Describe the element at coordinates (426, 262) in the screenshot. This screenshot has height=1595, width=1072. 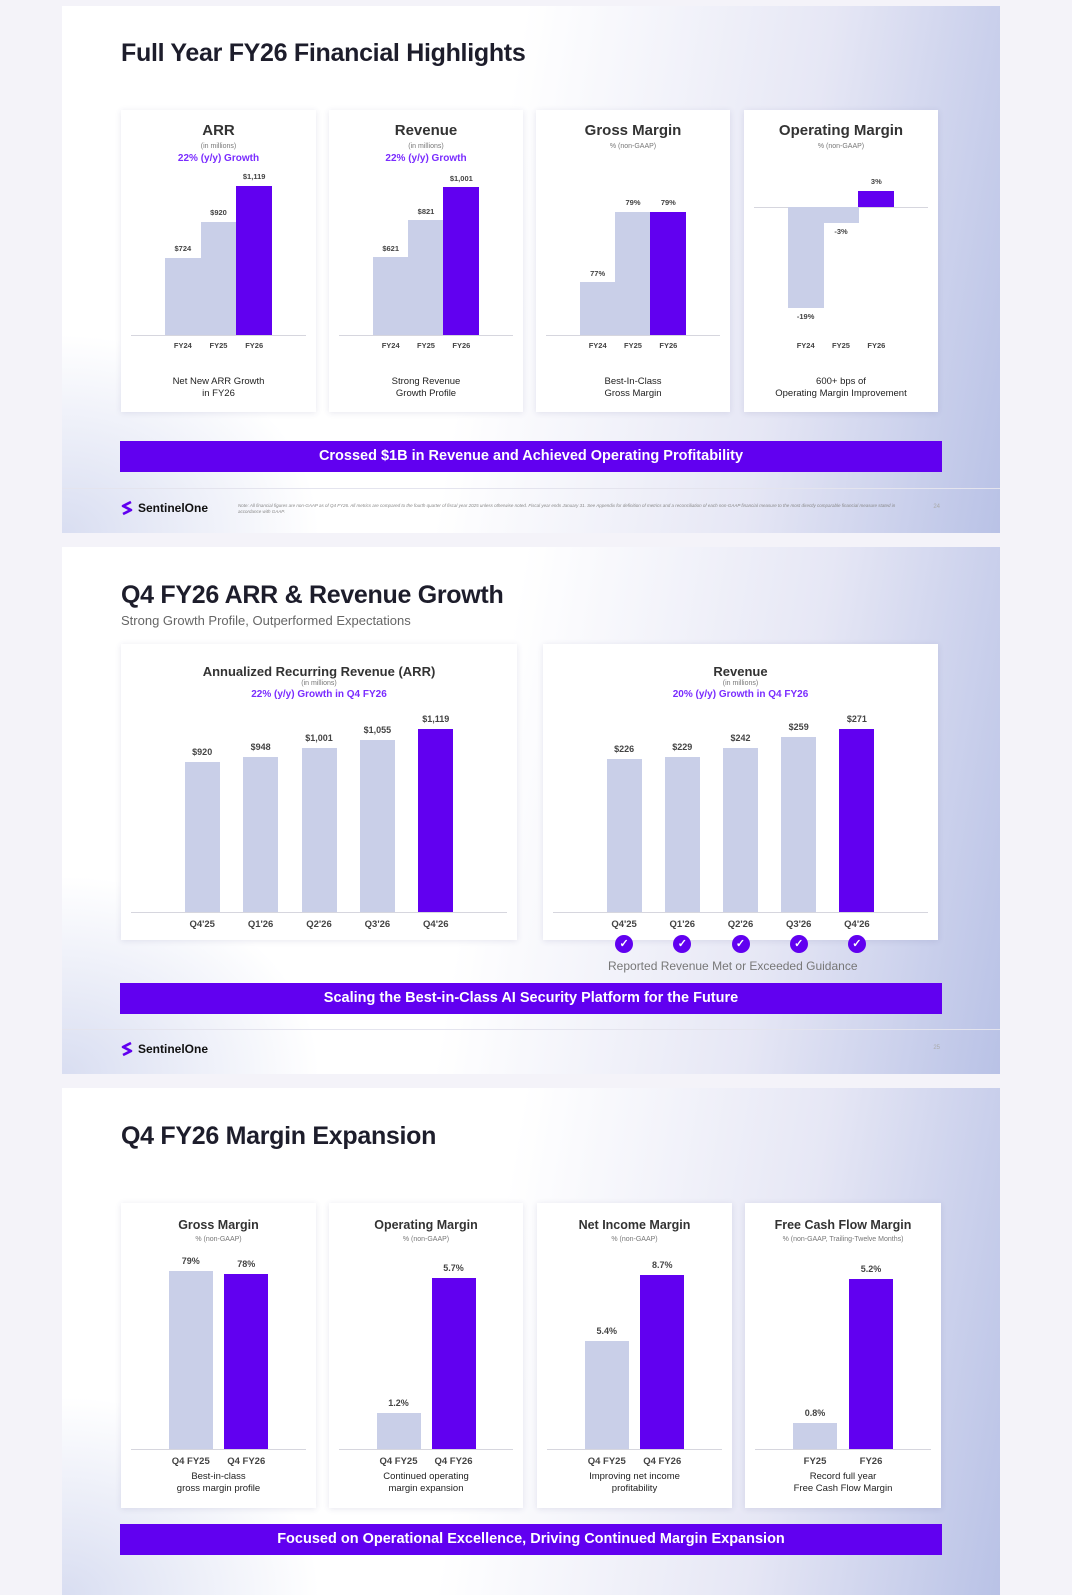
I see `plot-area: $621 FY24 $821 FY25 $1,001 FY26` at that location.